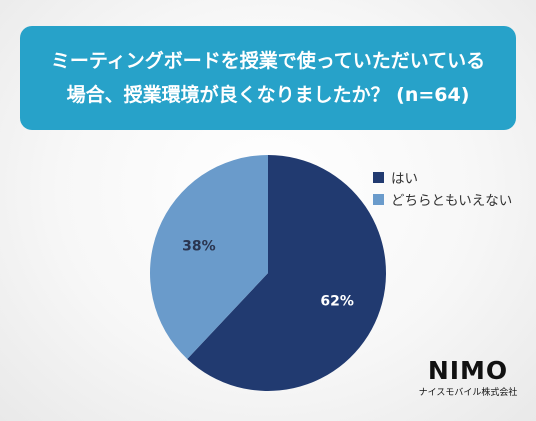 The width and height of the screenshot is (536, 421). What do you see at coordinates (337, 301) in the screenshot?
I see `pie-label-0: 62%` at bounding box center [337, 301].